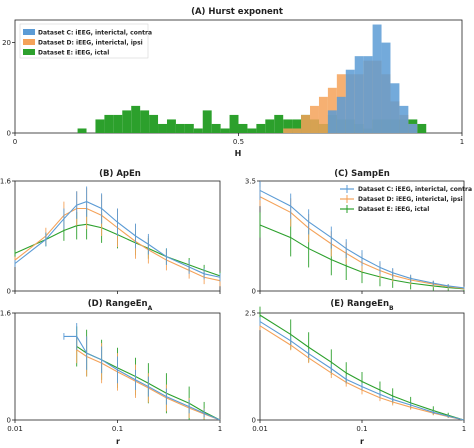  Describe the element at coordinates (362, 441) in the screenshot. I see `panel-e-xlabel: r` at that location.